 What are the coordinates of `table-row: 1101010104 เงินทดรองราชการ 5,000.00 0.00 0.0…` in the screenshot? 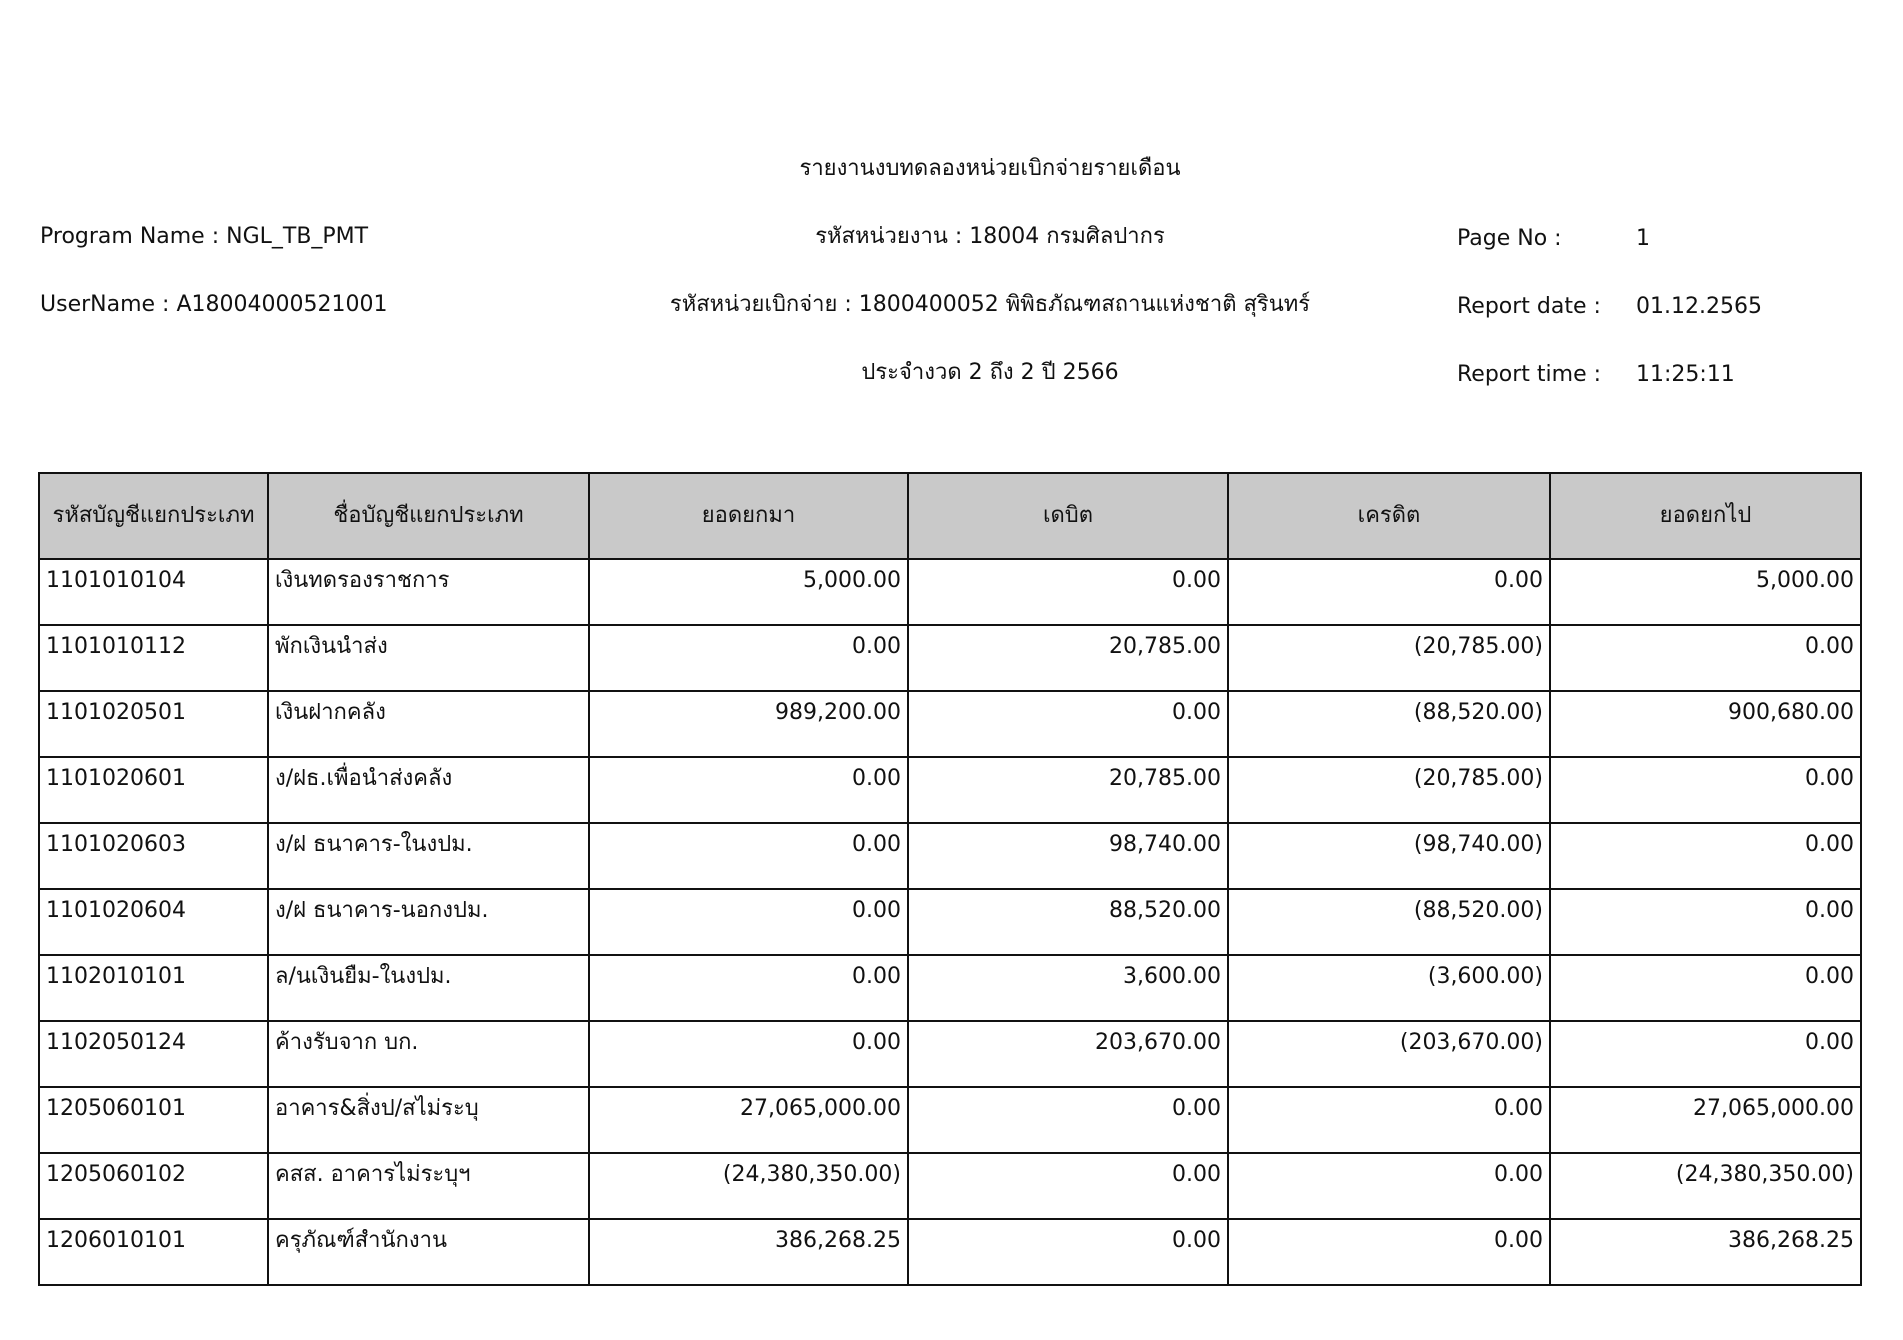 It's located at (950, 592).